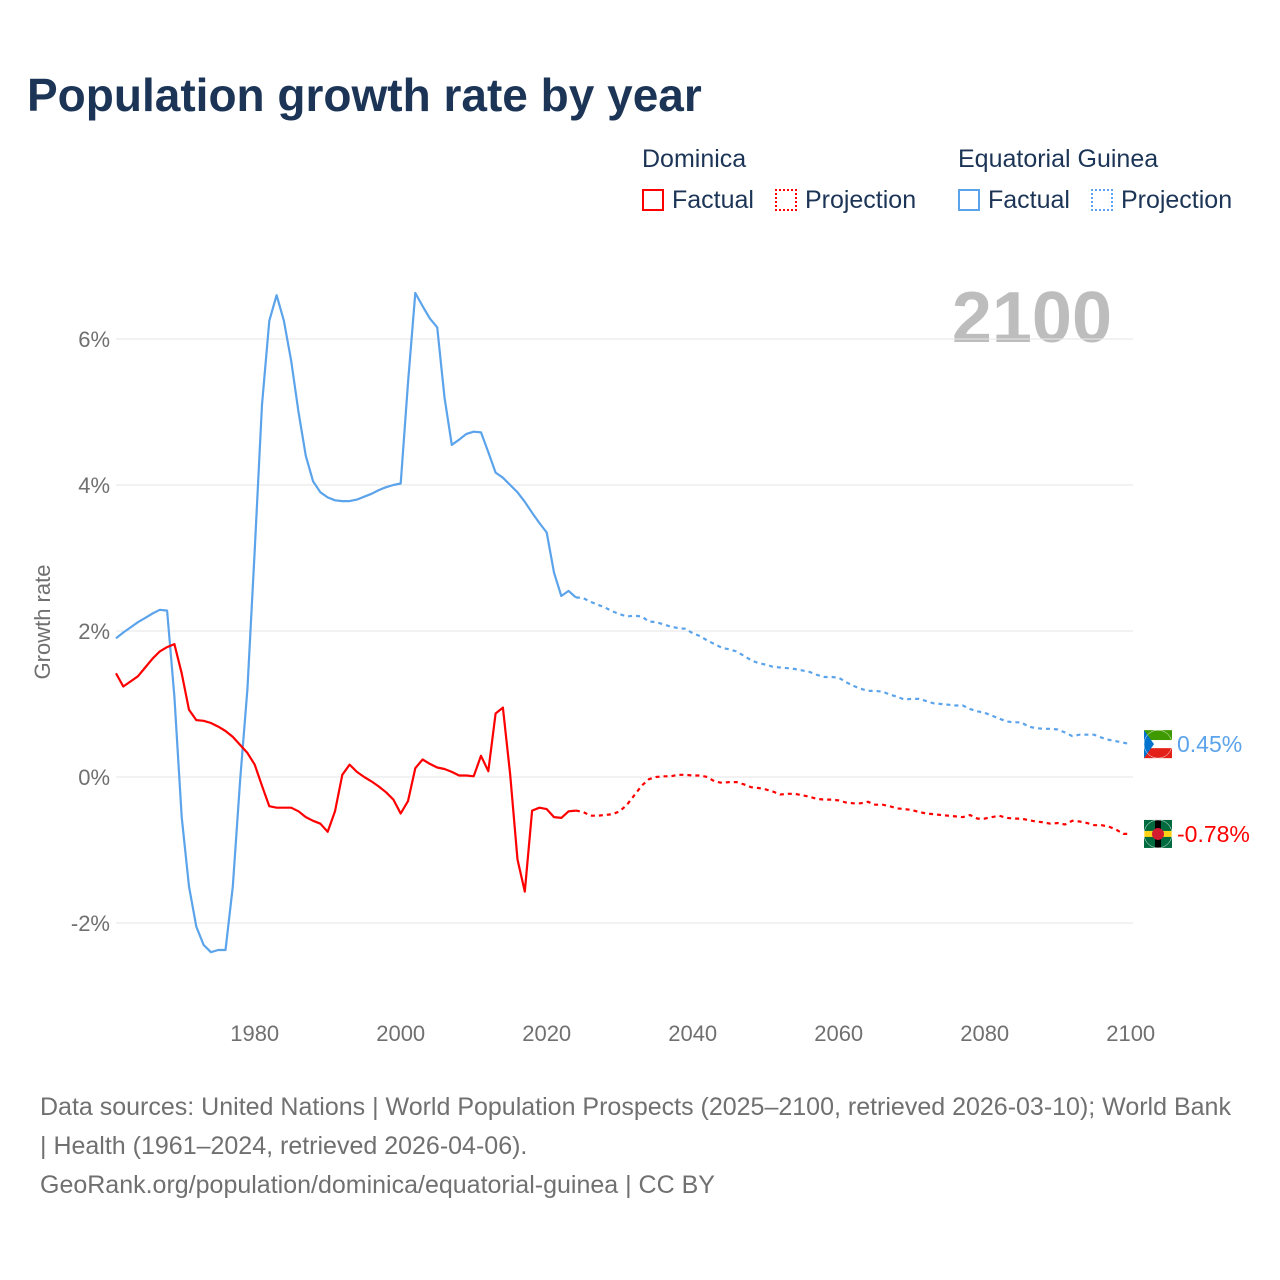  I want to click on equatorial-guinea-flag-icon, so click(1158, 744).